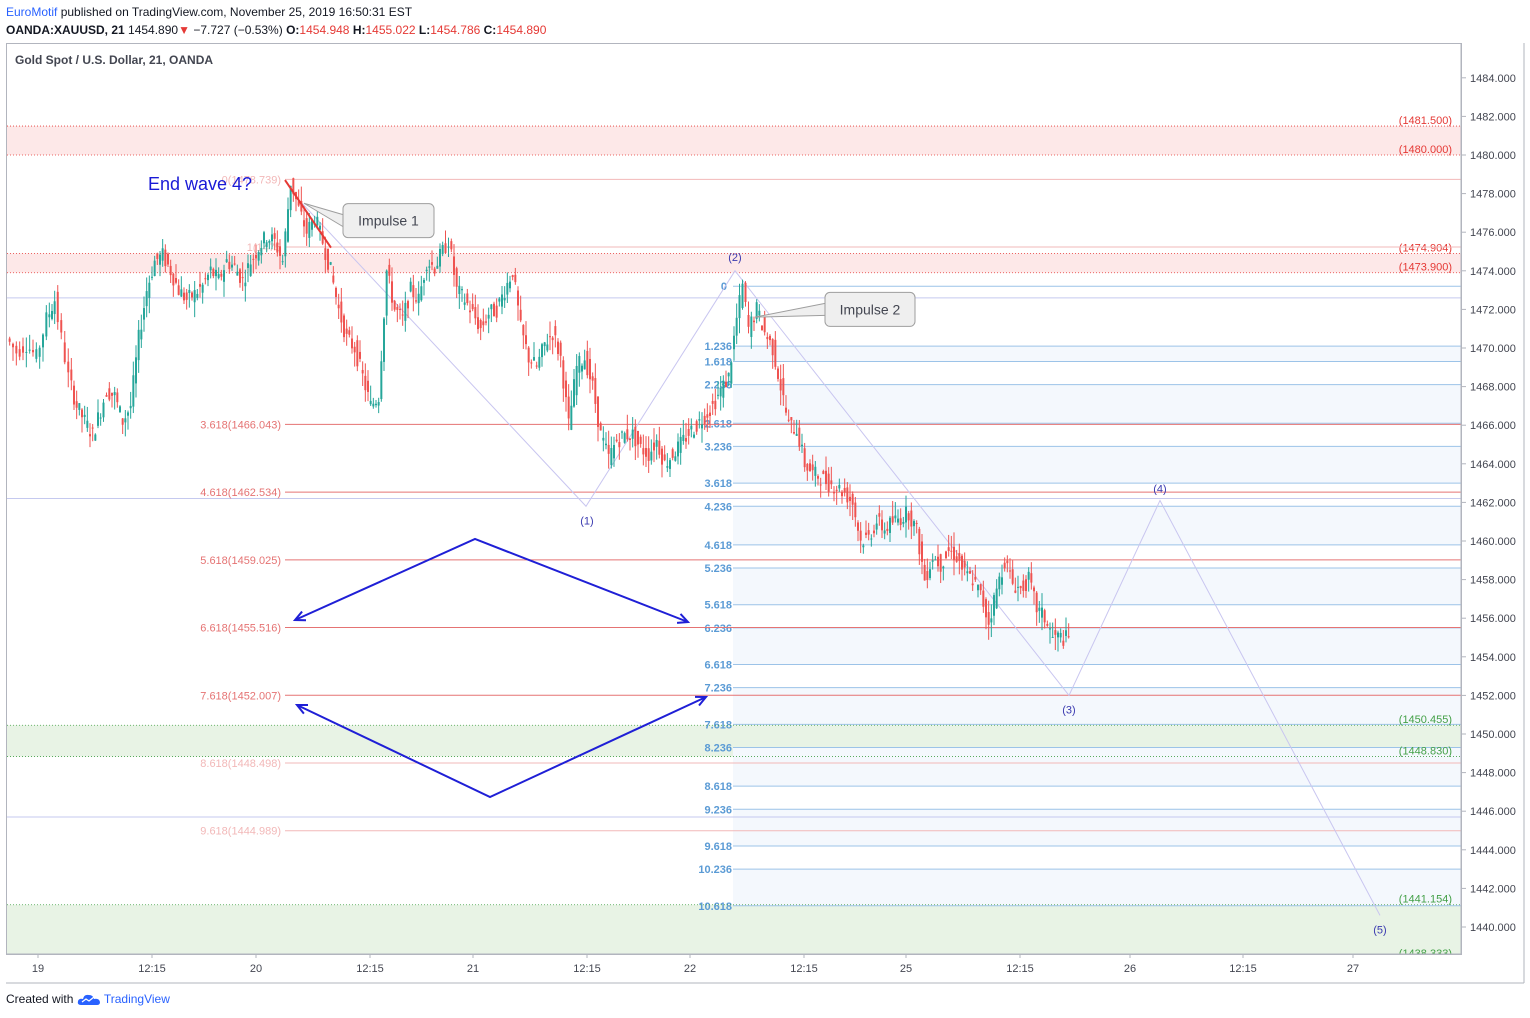 The width and height of the screenshot is (1530, 1018). I want to click on tradingview-link: TradingView, so click(136, 999).